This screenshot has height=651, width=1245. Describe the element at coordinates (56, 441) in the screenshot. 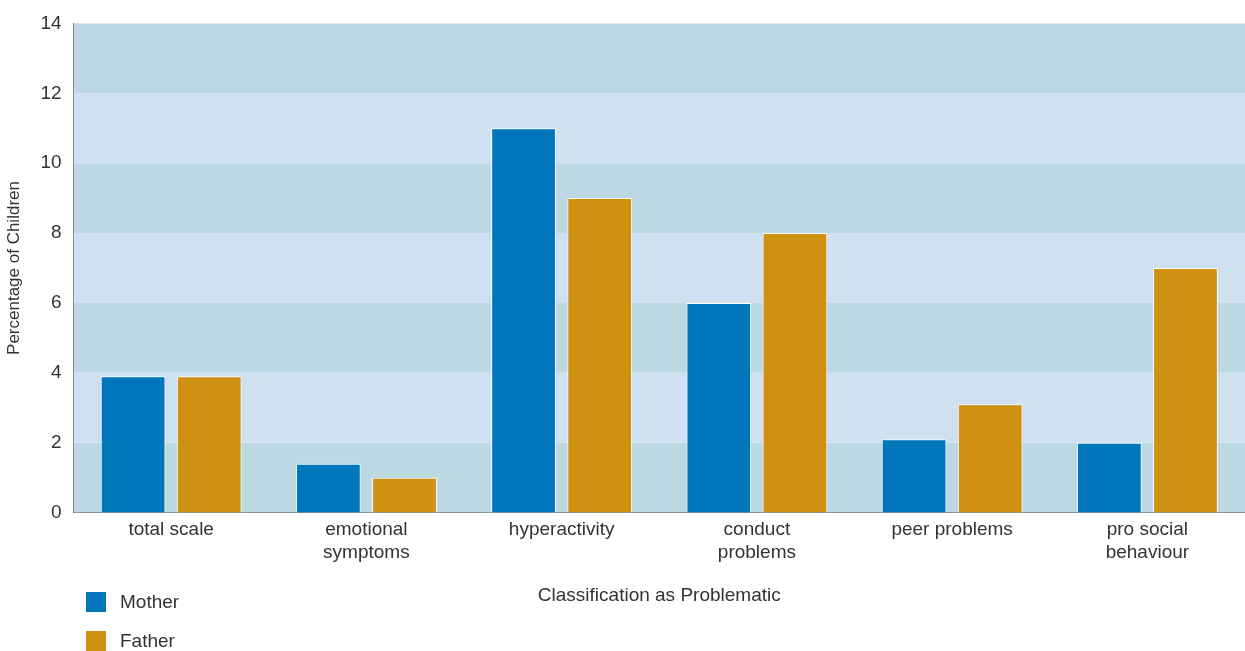

I see `y-tick-label: 2` at that location.